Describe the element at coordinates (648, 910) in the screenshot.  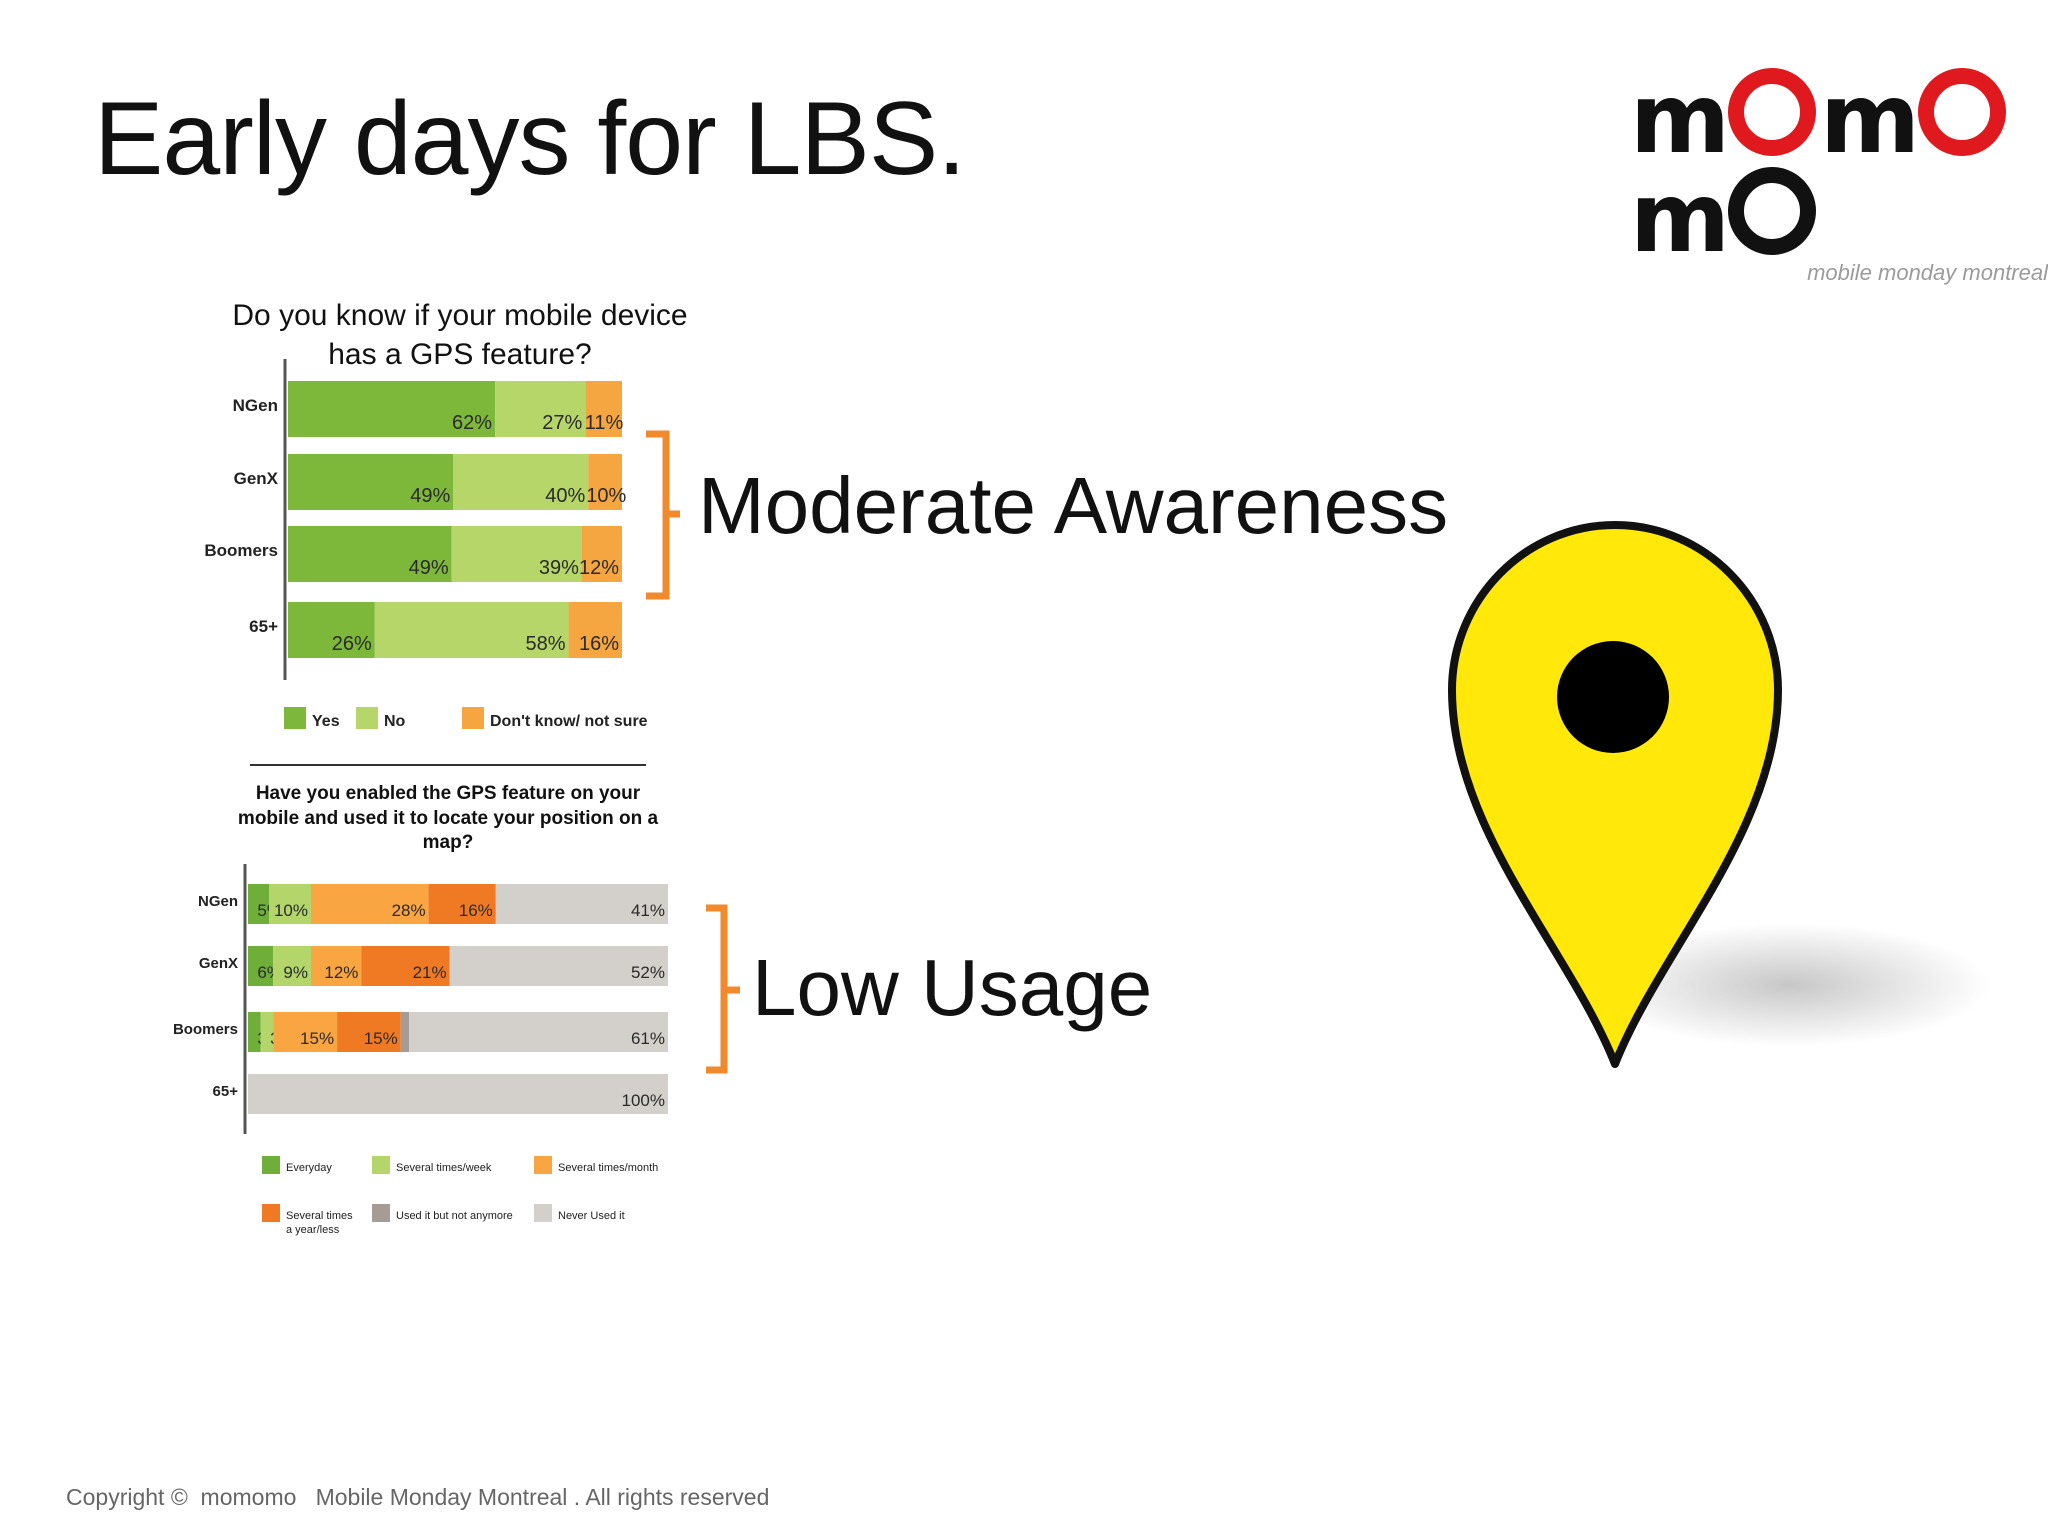
I see `chart2-data-label: 41%` at that location.